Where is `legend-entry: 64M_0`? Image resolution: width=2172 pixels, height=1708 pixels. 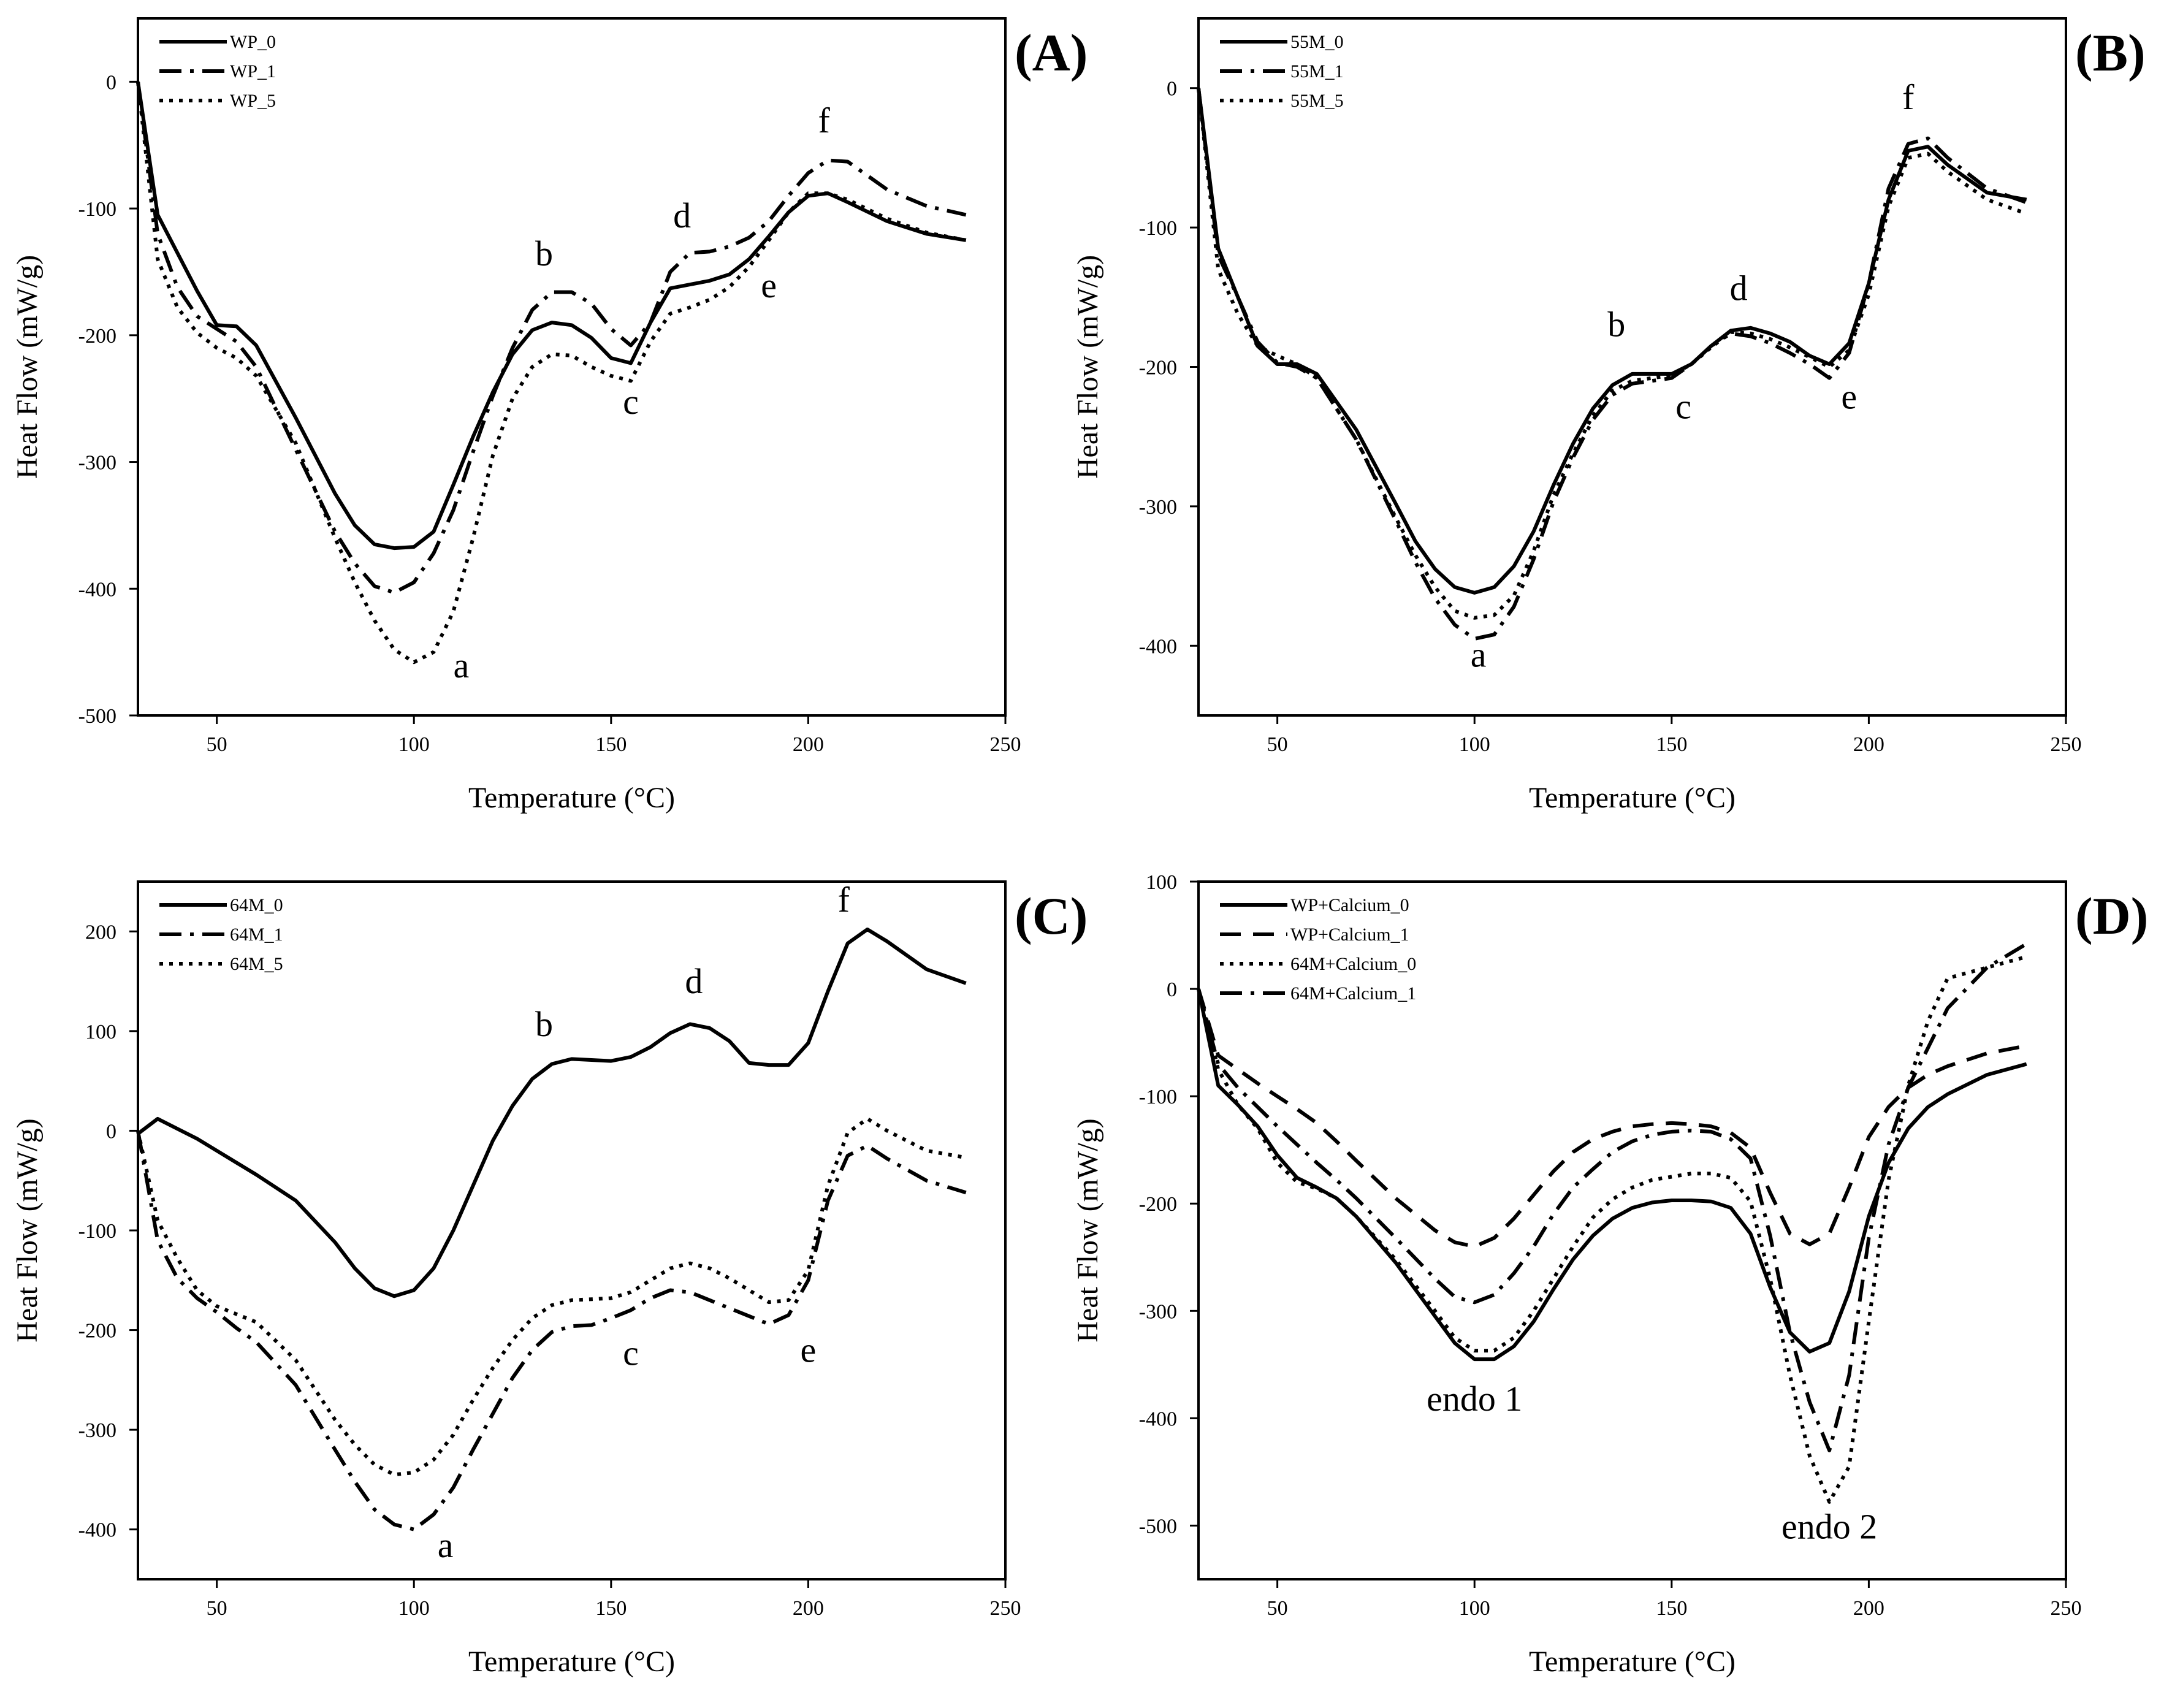 legend-entry: 64M_0 is located at coordinates (256, 905).